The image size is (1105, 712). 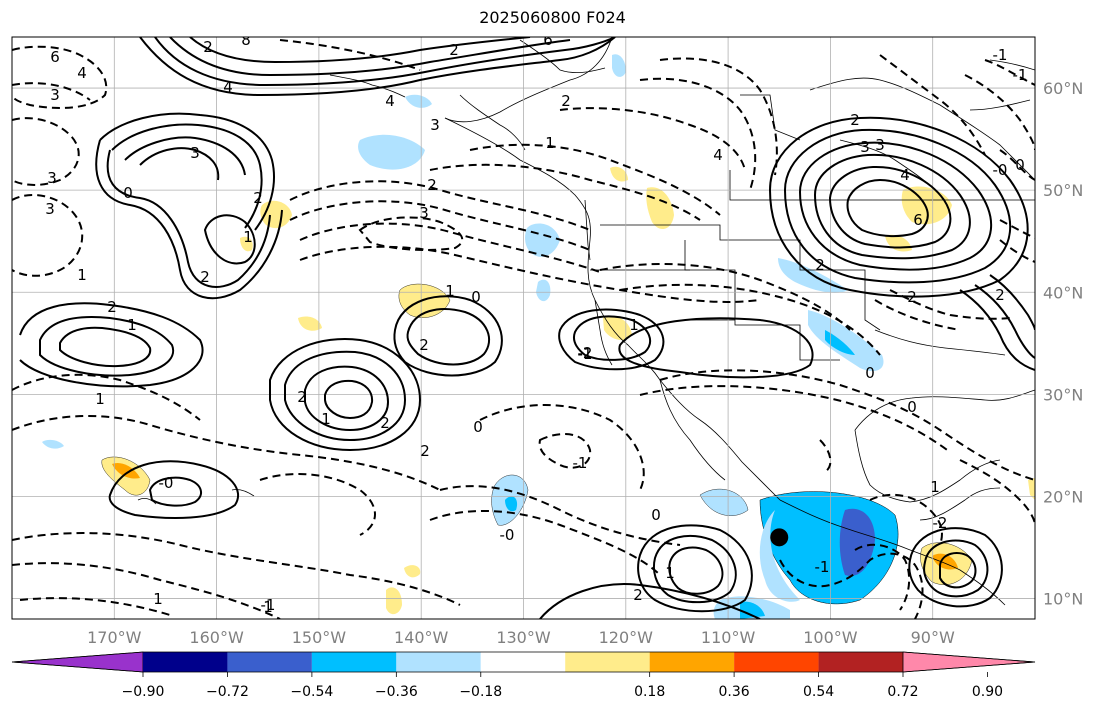 What do you see at coordinates (987, 692) in the screenshot?
I see `colorbar-tick-label: 0.90` at bounding box center [987, 692].